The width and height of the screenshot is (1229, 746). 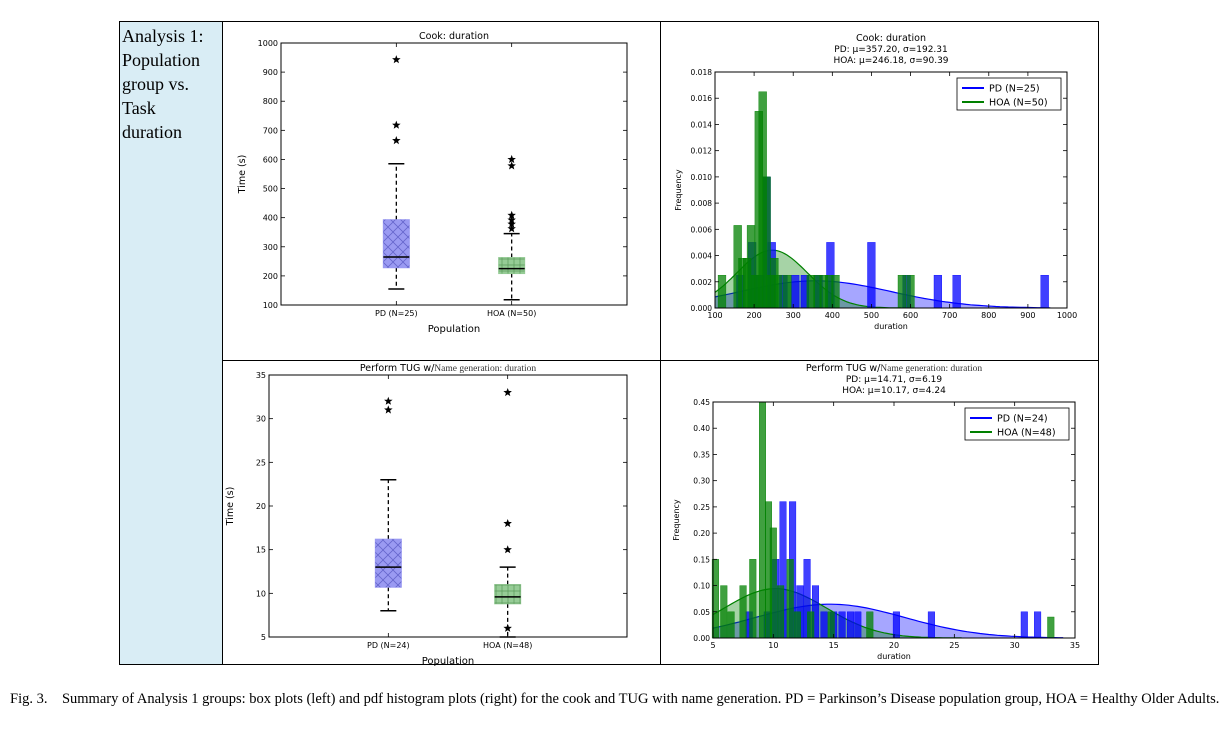 What do you see at coordinates (712, 645) in the screenshot?
I see `x-tick-label: 5` at bounding box center [712, 645].